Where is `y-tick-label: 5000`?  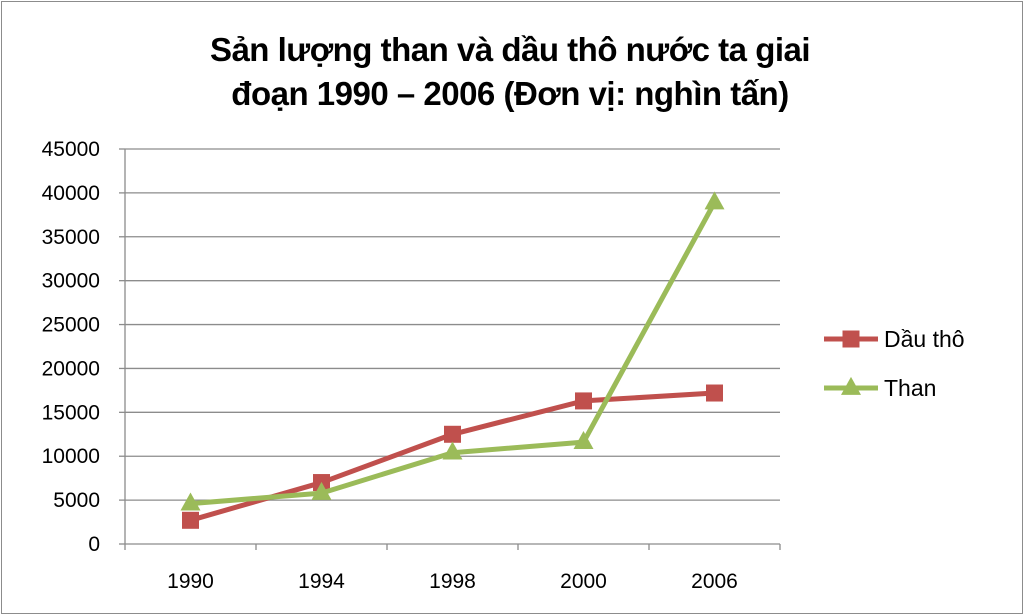
y-tick-label: 5000 is located at coordinates (76, 500).